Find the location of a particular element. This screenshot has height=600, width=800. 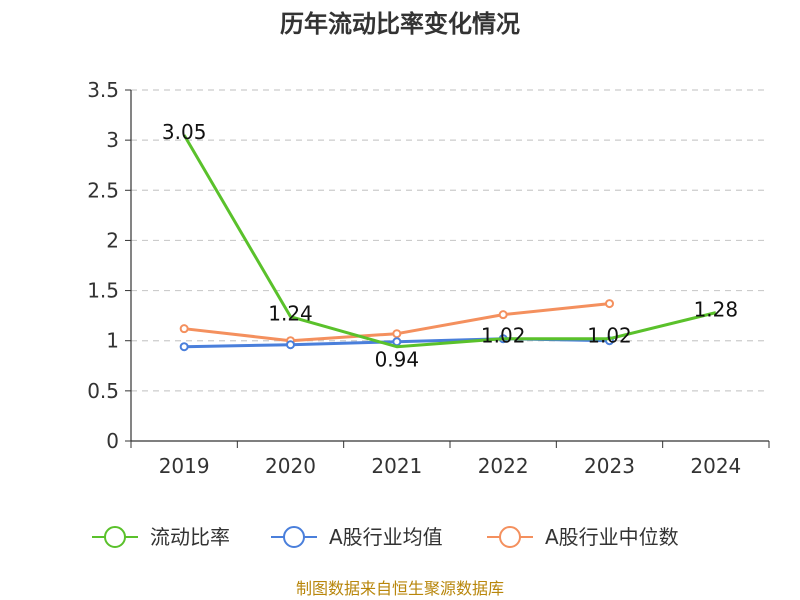

data-label: 0.94 is located at coordinates (397, 360).